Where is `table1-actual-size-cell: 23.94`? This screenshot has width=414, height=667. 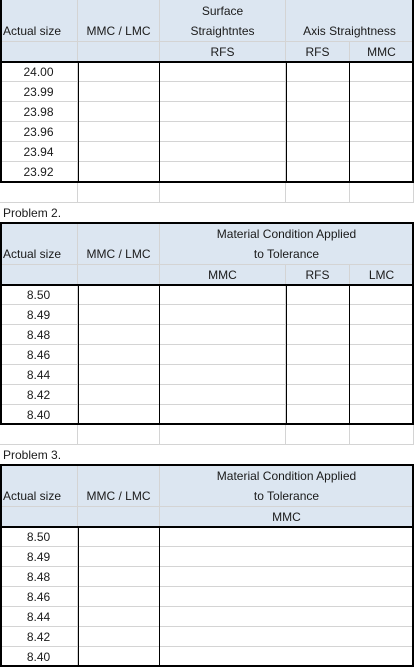
table1-actual-size-cell: 23.94 is located at coordinates (39, 152).